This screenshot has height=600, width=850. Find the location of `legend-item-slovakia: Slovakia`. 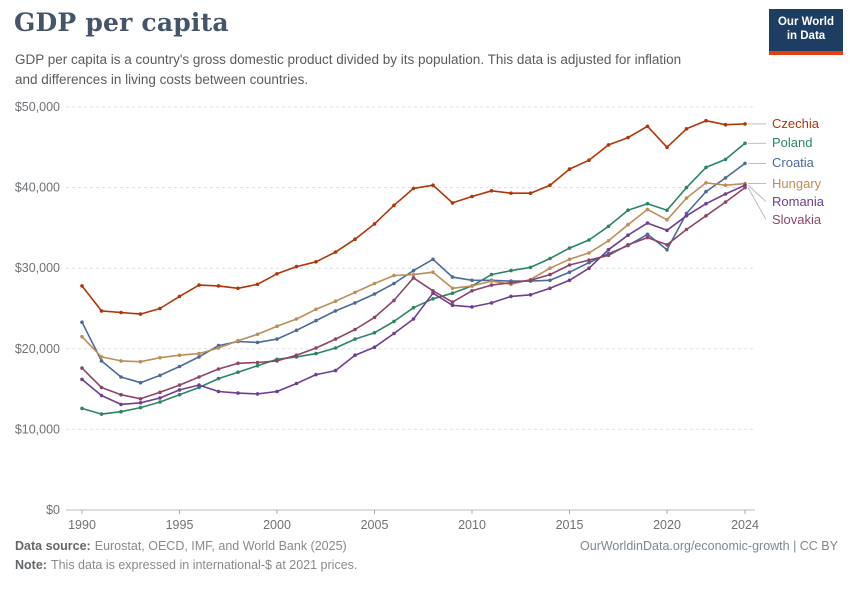

legend-item-slovakia: Slovakia is located at coordinates (797, 219).